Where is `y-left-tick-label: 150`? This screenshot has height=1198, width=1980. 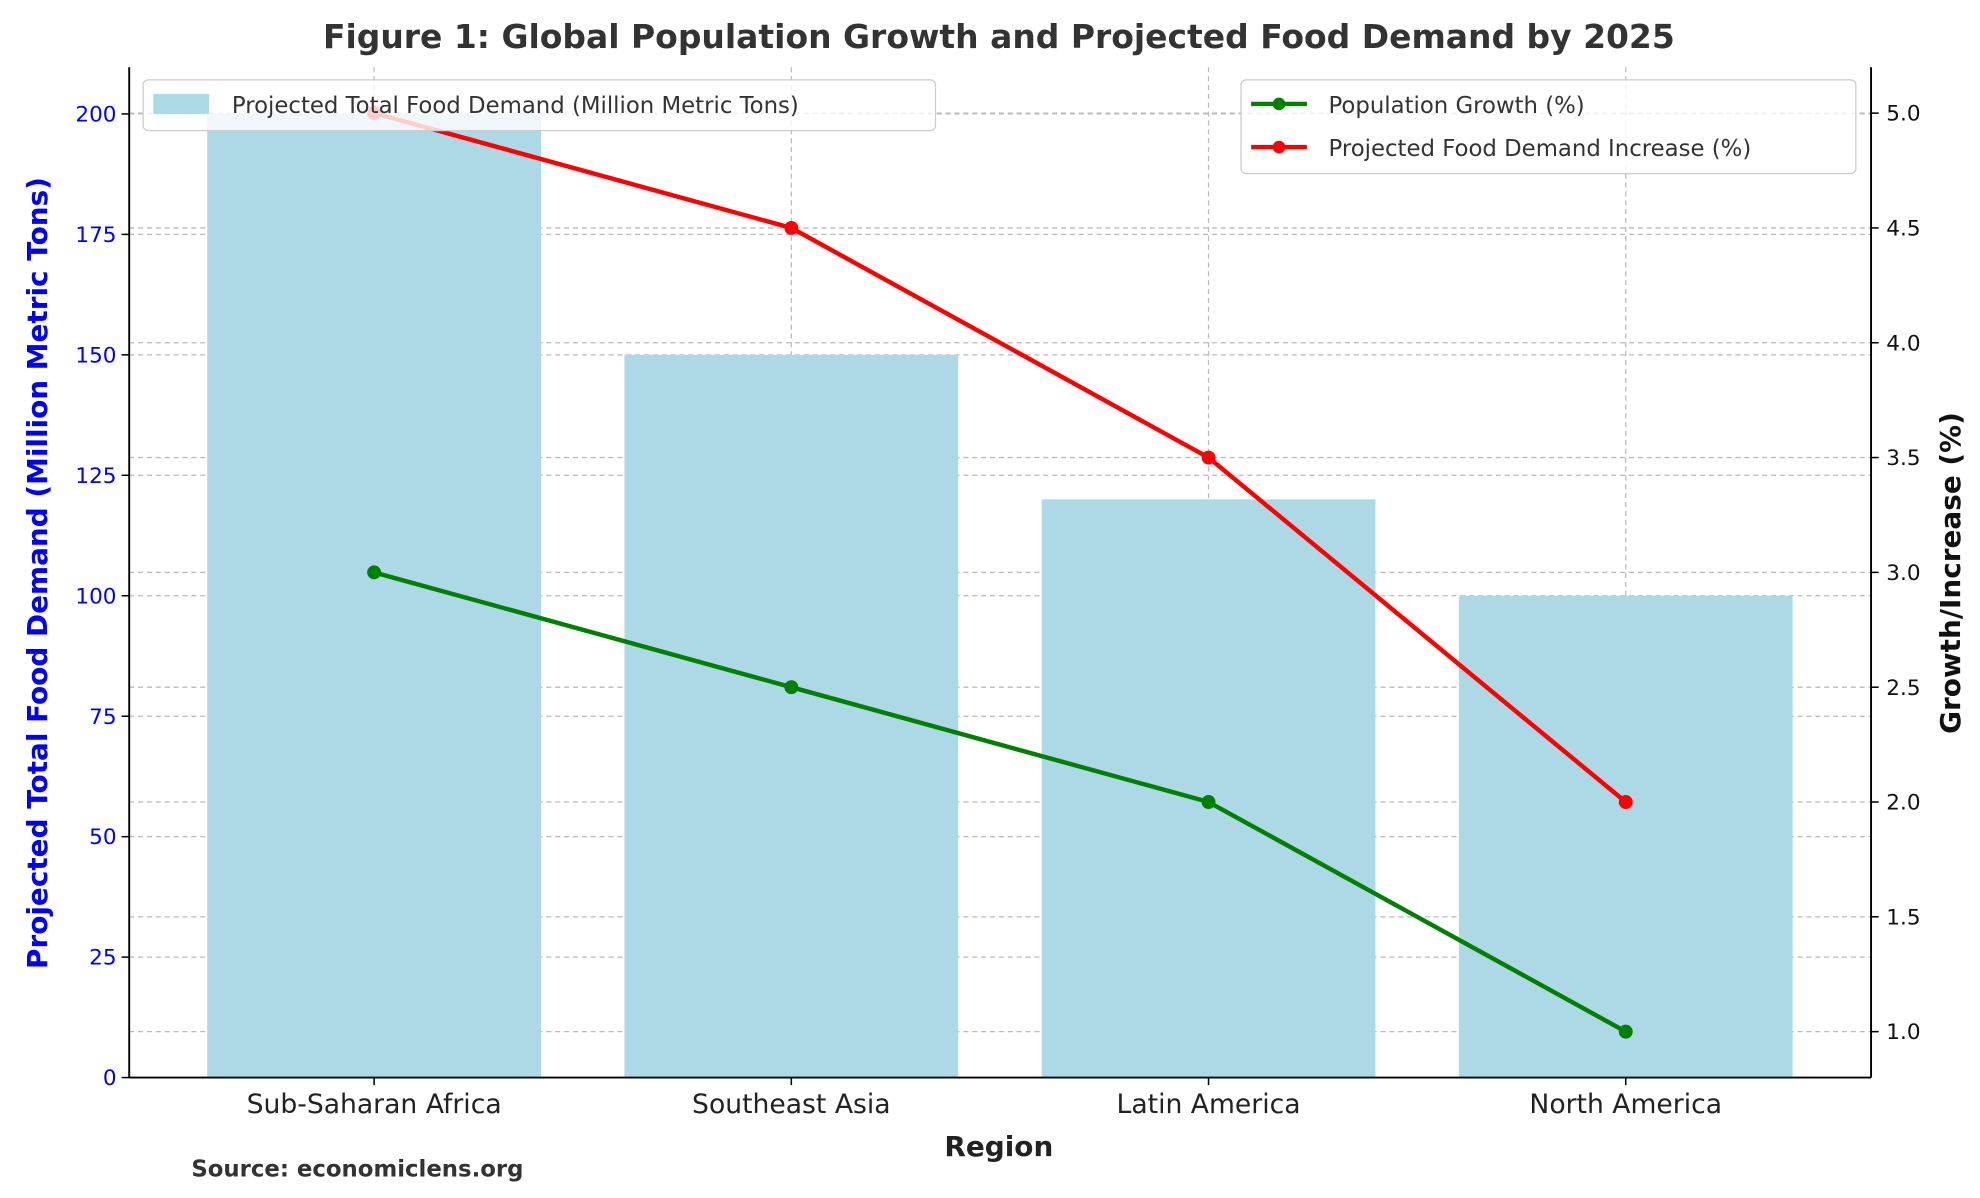 y-left-tick-label: 150 is located at coordinates (95, 355).